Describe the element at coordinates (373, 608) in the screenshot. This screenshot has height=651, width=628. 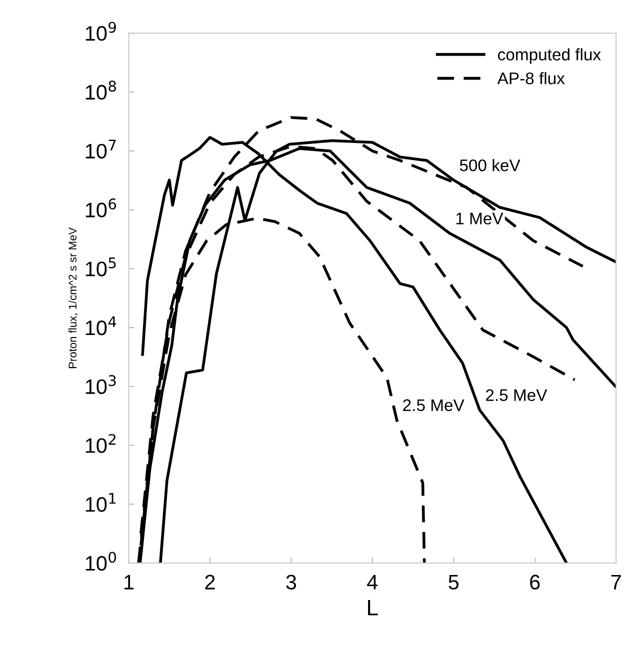
I see `x-axis-title: L` at that location.